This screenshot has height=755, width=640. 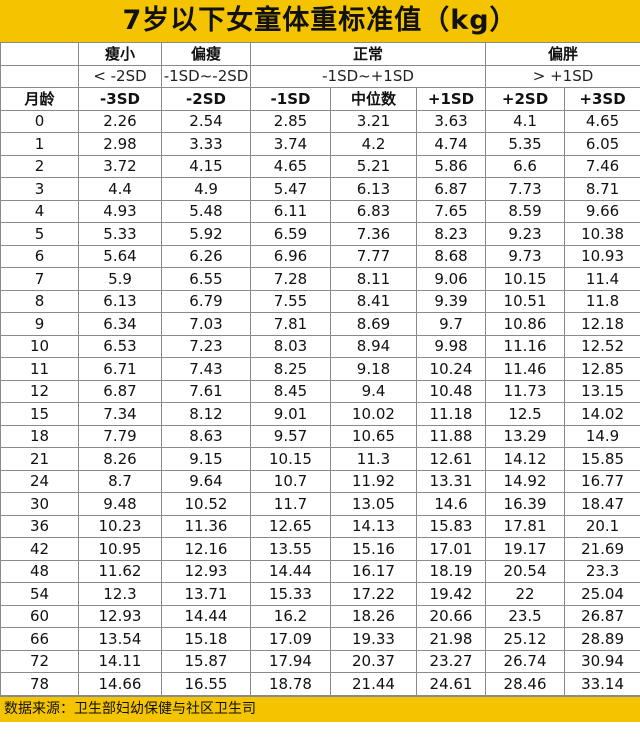 What do you see at coordinates (39, 324) in the screenshot?
I see `cell-age: 9` at bounding box center [39, 324].